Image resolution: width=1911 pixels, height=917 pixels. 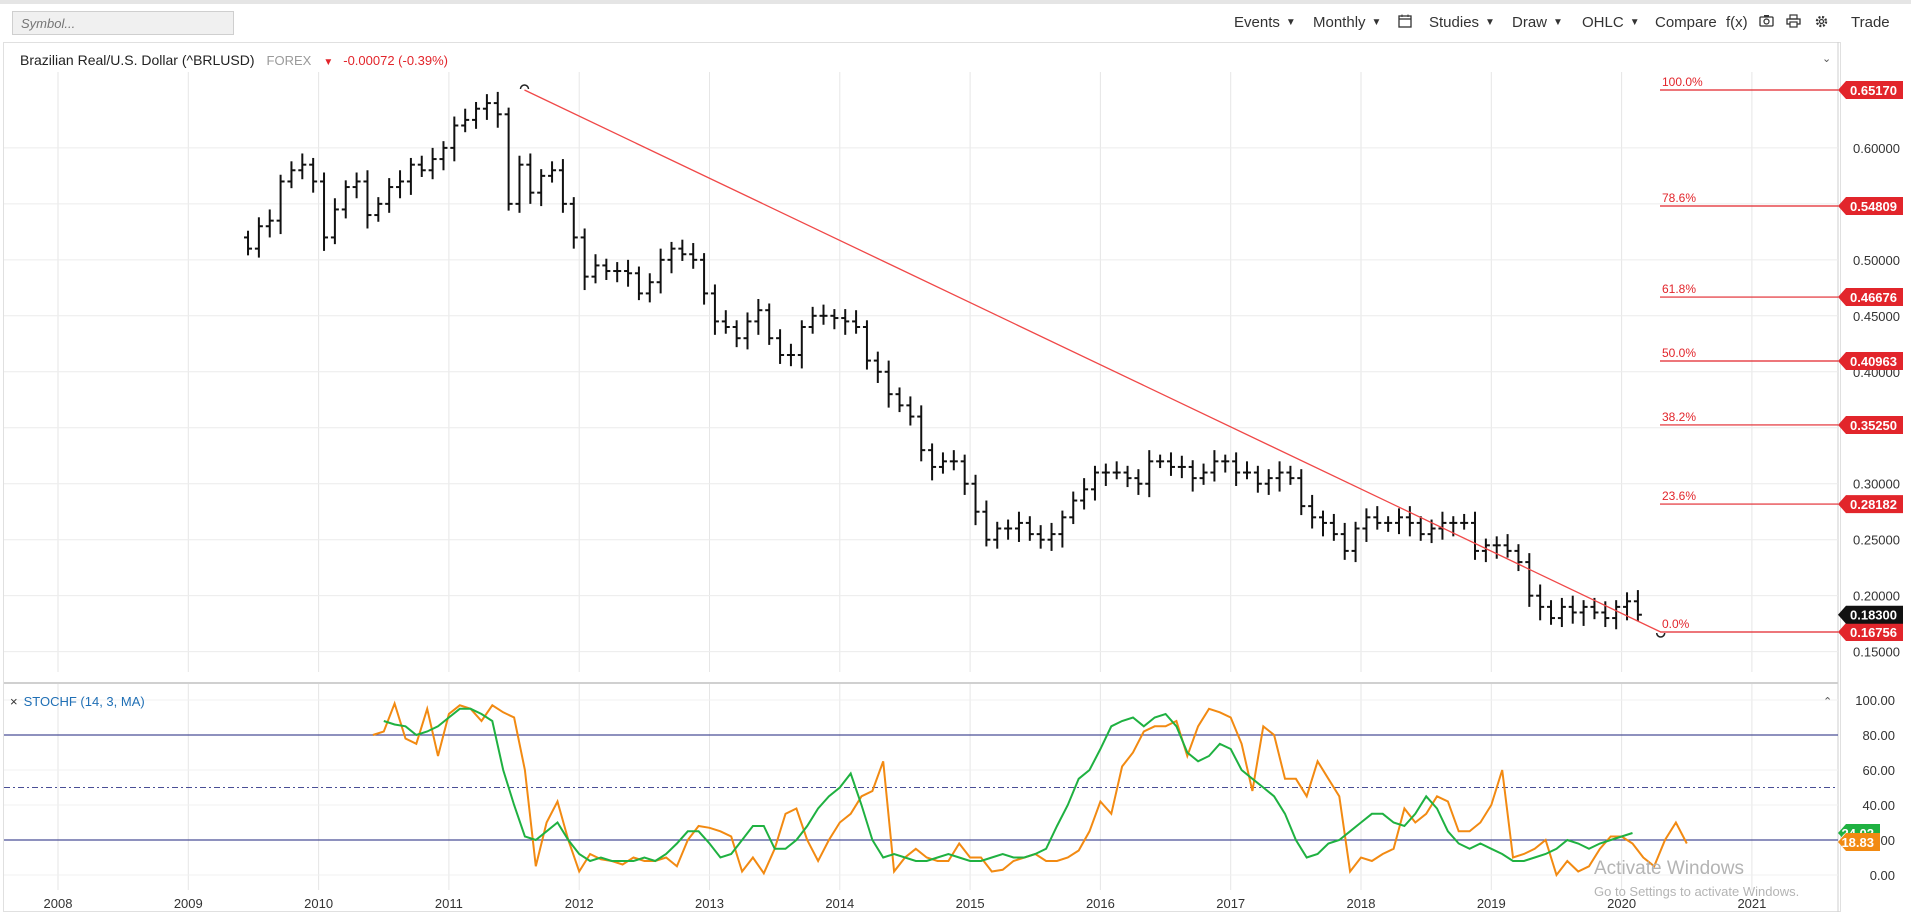 What do you see at coordinates (1827, 59) in the screenshot?
I see `chevron-down-icon: ⌄` at bounding box center [1827, 59].